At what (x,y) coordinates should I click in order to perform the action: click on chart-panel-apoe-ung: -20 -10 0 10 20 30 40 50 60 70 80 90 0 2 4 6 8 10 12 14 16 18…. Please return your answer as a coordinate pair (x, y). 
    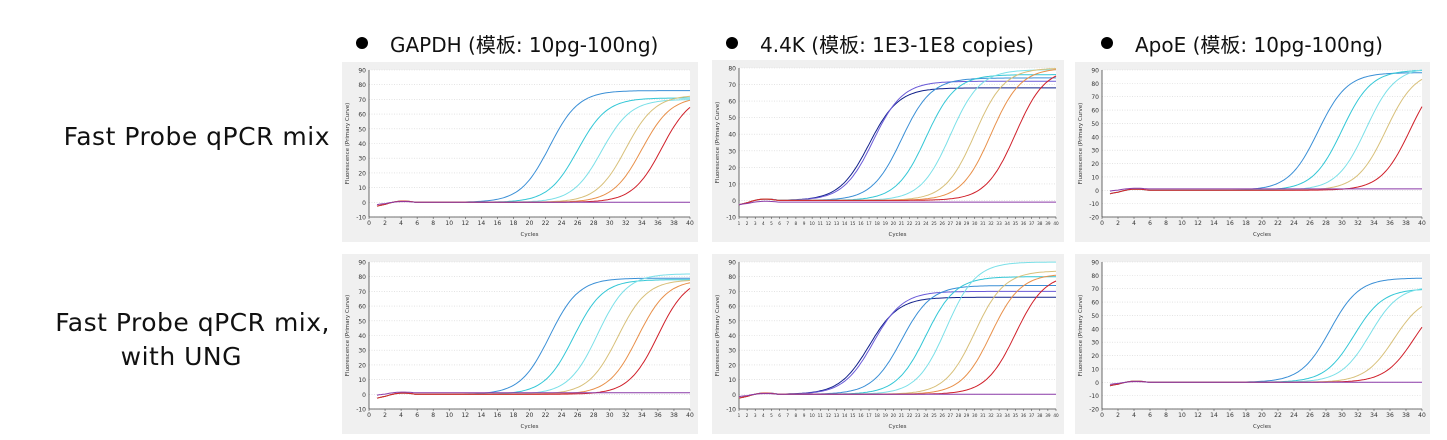
    Looking at the image, I should click on (1252, 344).